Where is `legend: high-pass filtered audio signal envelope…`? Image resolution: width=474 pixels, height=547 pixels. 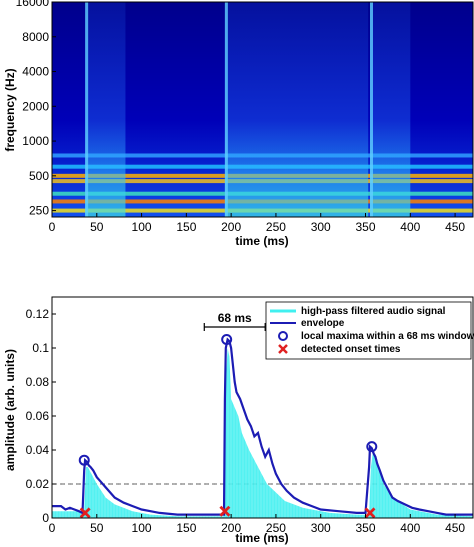
legend: high-pass filtered audio signal envelope… is located at coordinates (369, 330).